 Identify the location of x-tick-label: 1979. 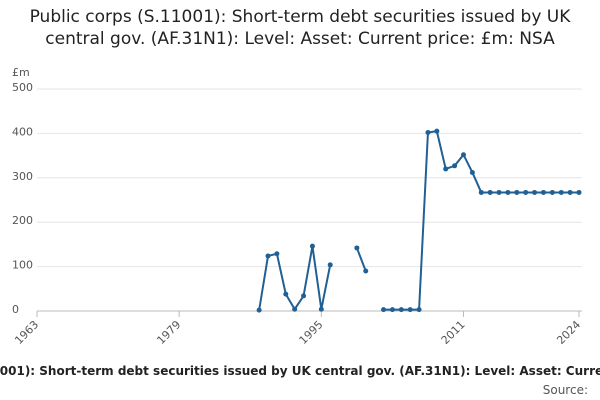
(168, 332).